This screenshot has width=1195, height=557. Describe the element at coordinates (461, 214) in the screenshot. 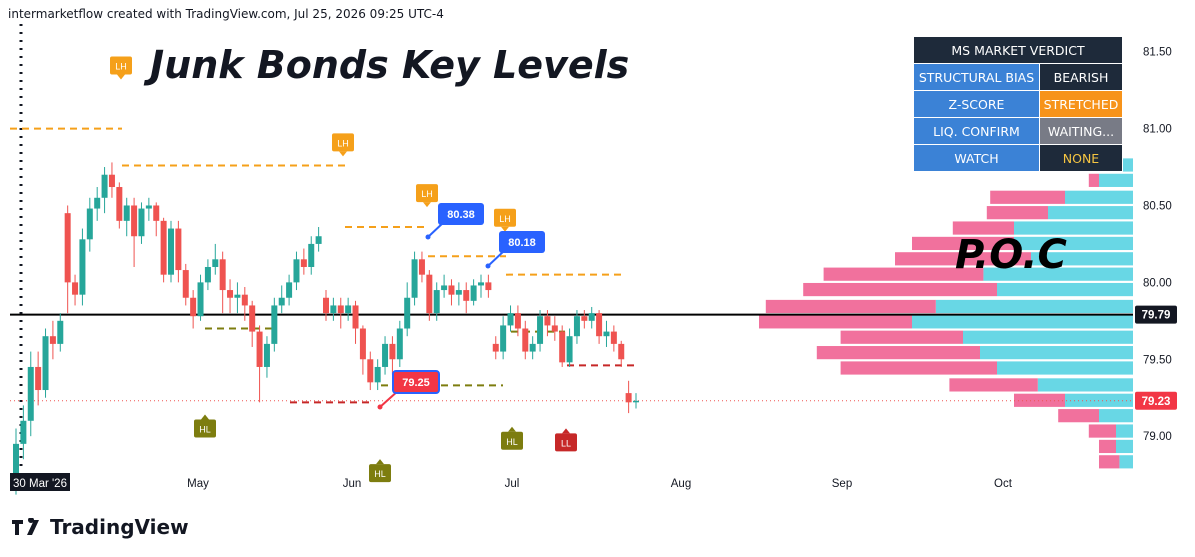

I see `callout-box` at that location.